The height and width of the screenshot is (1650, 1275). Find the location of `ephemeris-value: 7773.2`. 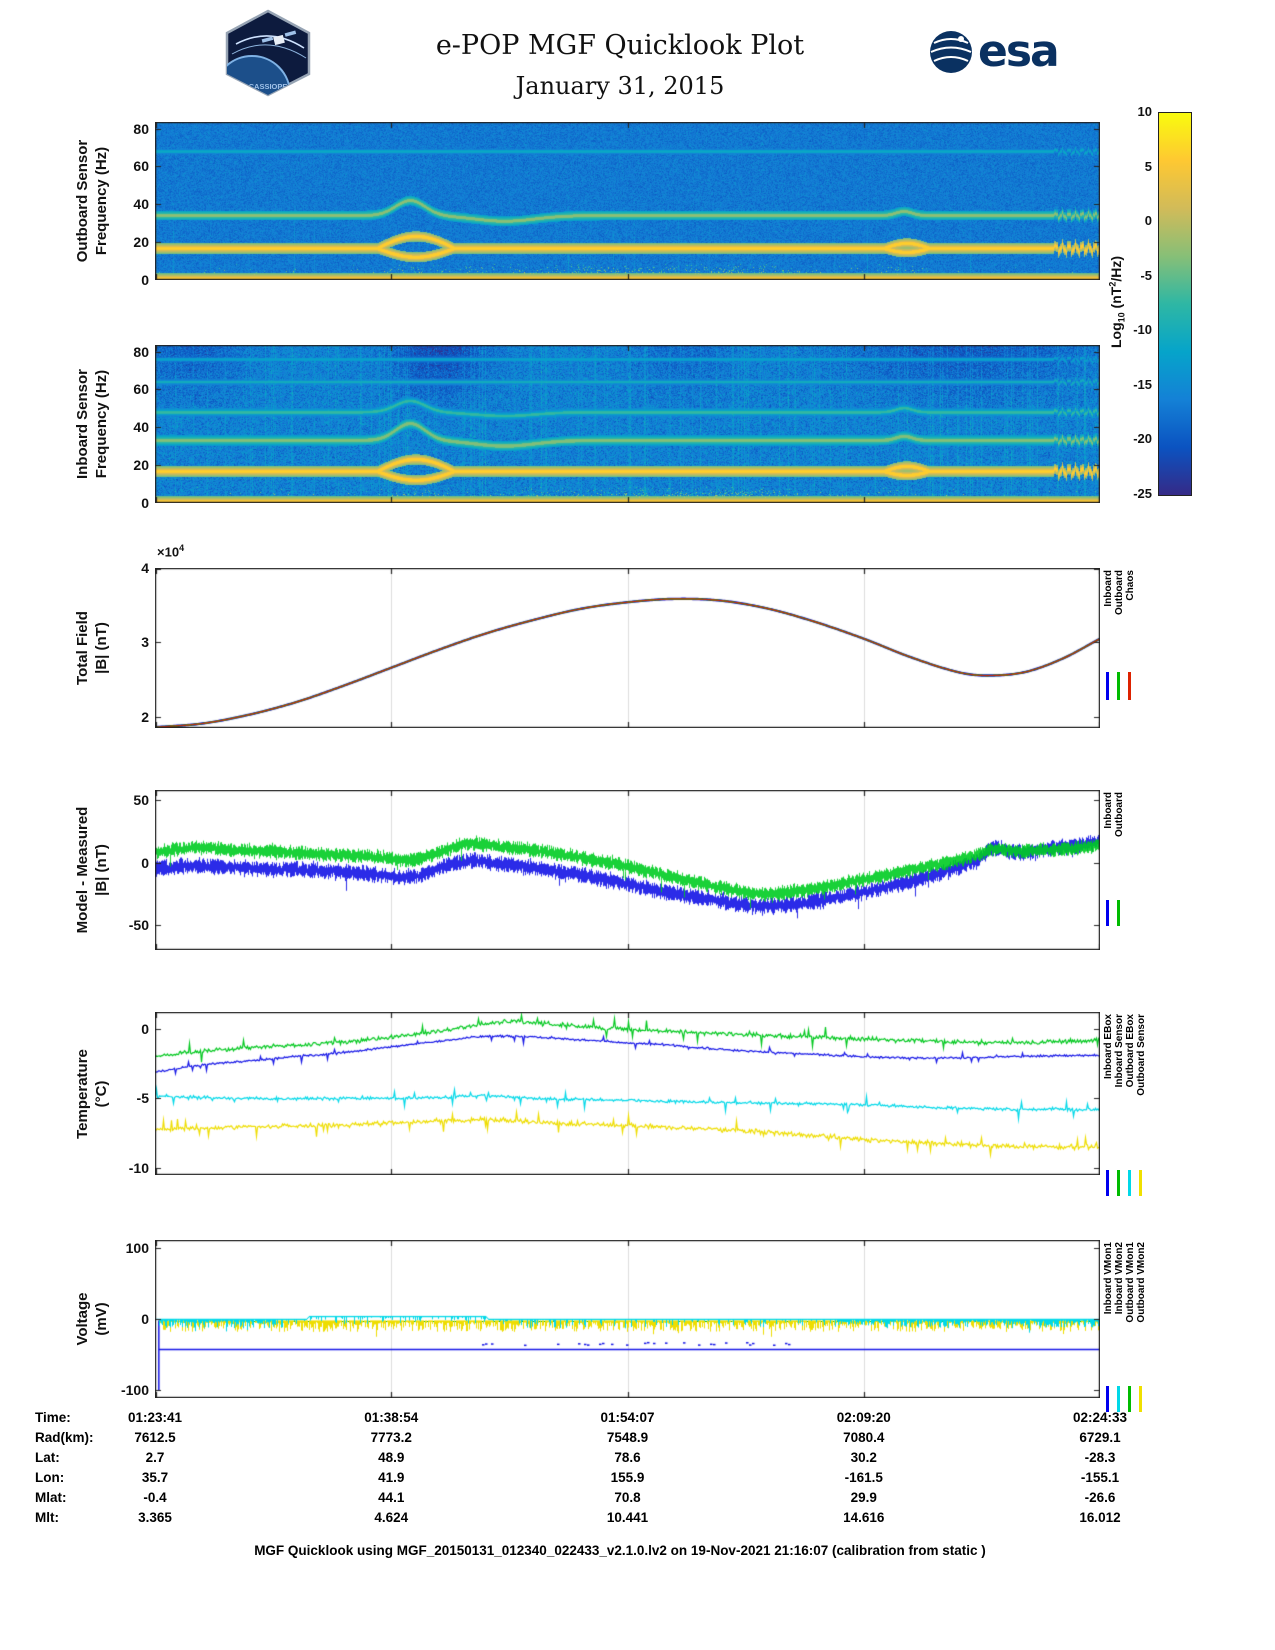

ephemeris-value: 7773.2 is located at coordinates (391, 1437).